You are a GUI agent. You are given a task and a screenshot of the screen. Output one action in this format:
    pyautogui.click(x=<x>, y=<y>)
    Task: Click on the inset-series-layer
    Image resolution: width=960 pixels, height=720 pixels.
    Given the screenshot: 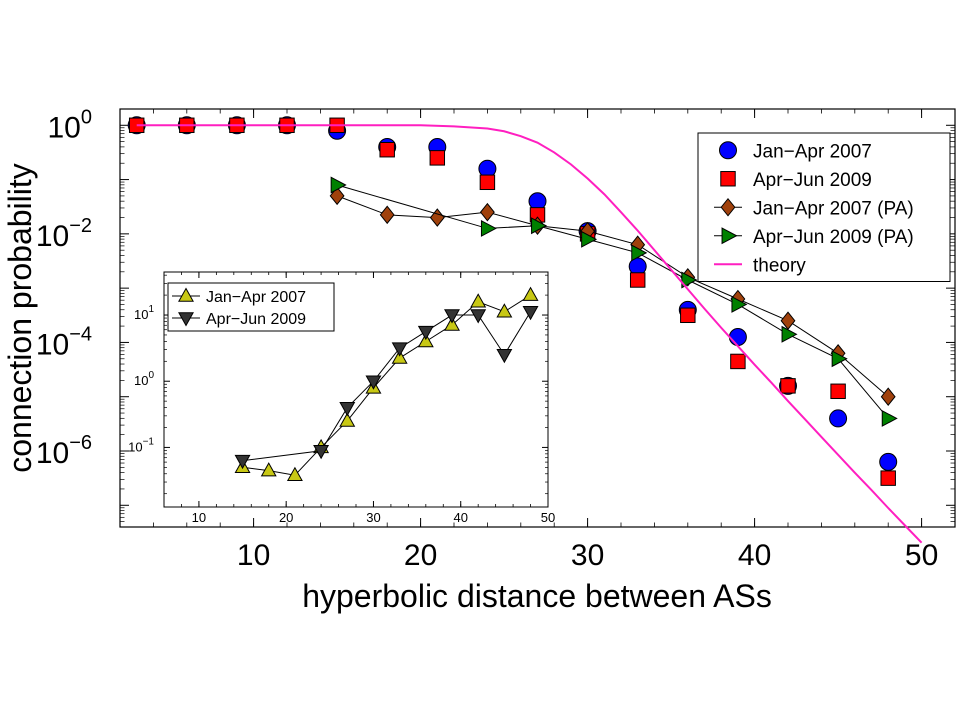 What is the action you would take?
    pyautogui.click(x=386, y=383)
    